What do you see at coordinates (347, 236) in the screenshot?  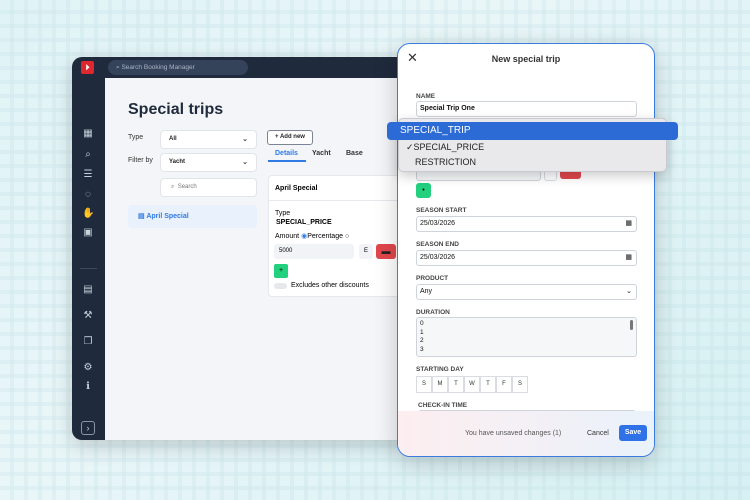 I see `percentage-radio: ○` at bounding box center [347, 236].